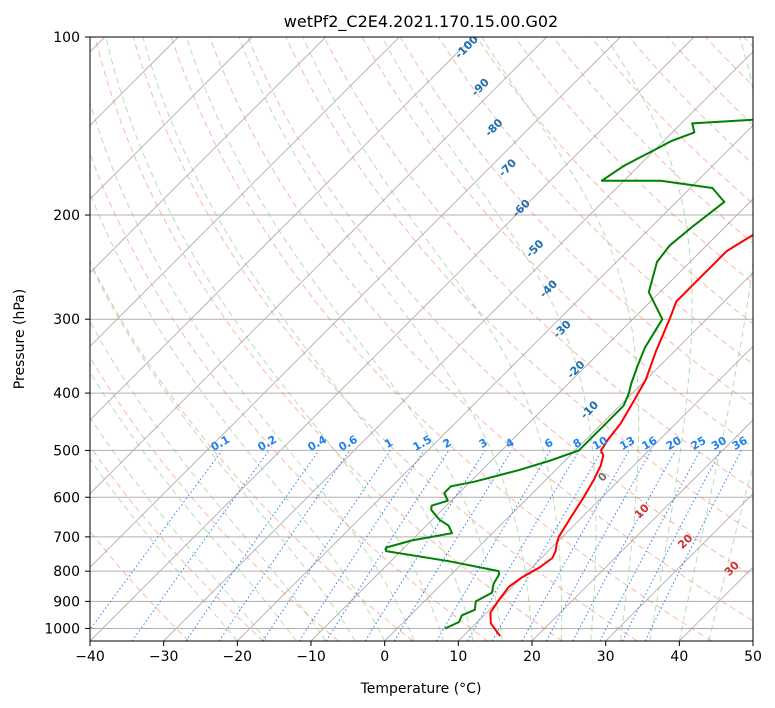 The image size is (775, 708). Describe the element at coordinates (421, 22) in the screenshot. I see `chart-title: wetPf2_C2E4.2021.170.15.00.G02` at that location.